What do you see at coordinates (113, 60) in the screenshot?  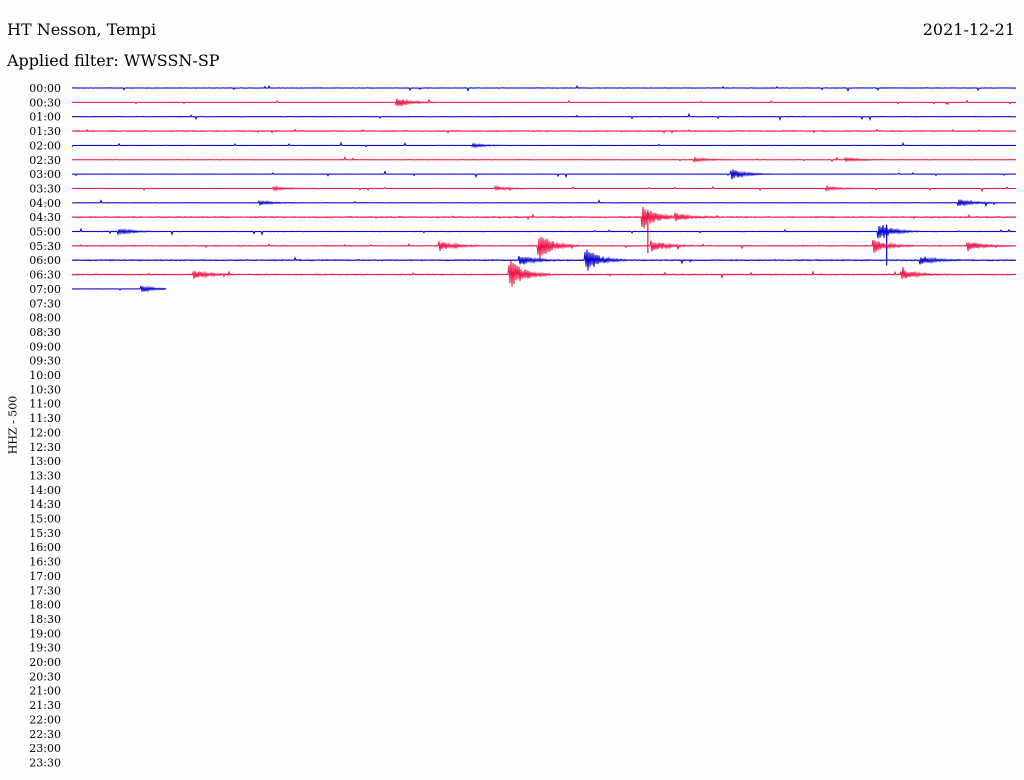 I see `filter-label: Applied filter: WWSSN-SP` at bounding box center [113, 60].